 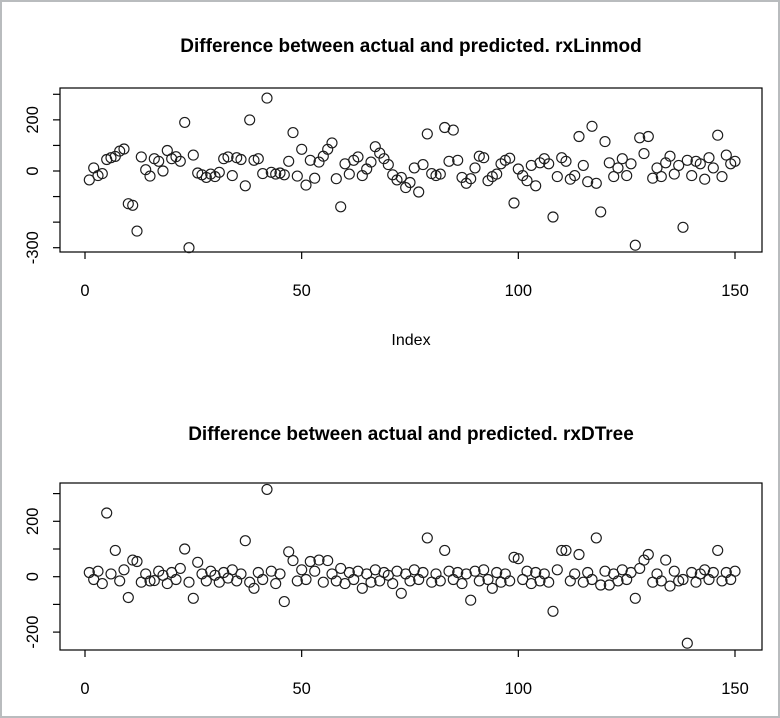 I want to click on svg-text: -300, so click(x=33, y=247).